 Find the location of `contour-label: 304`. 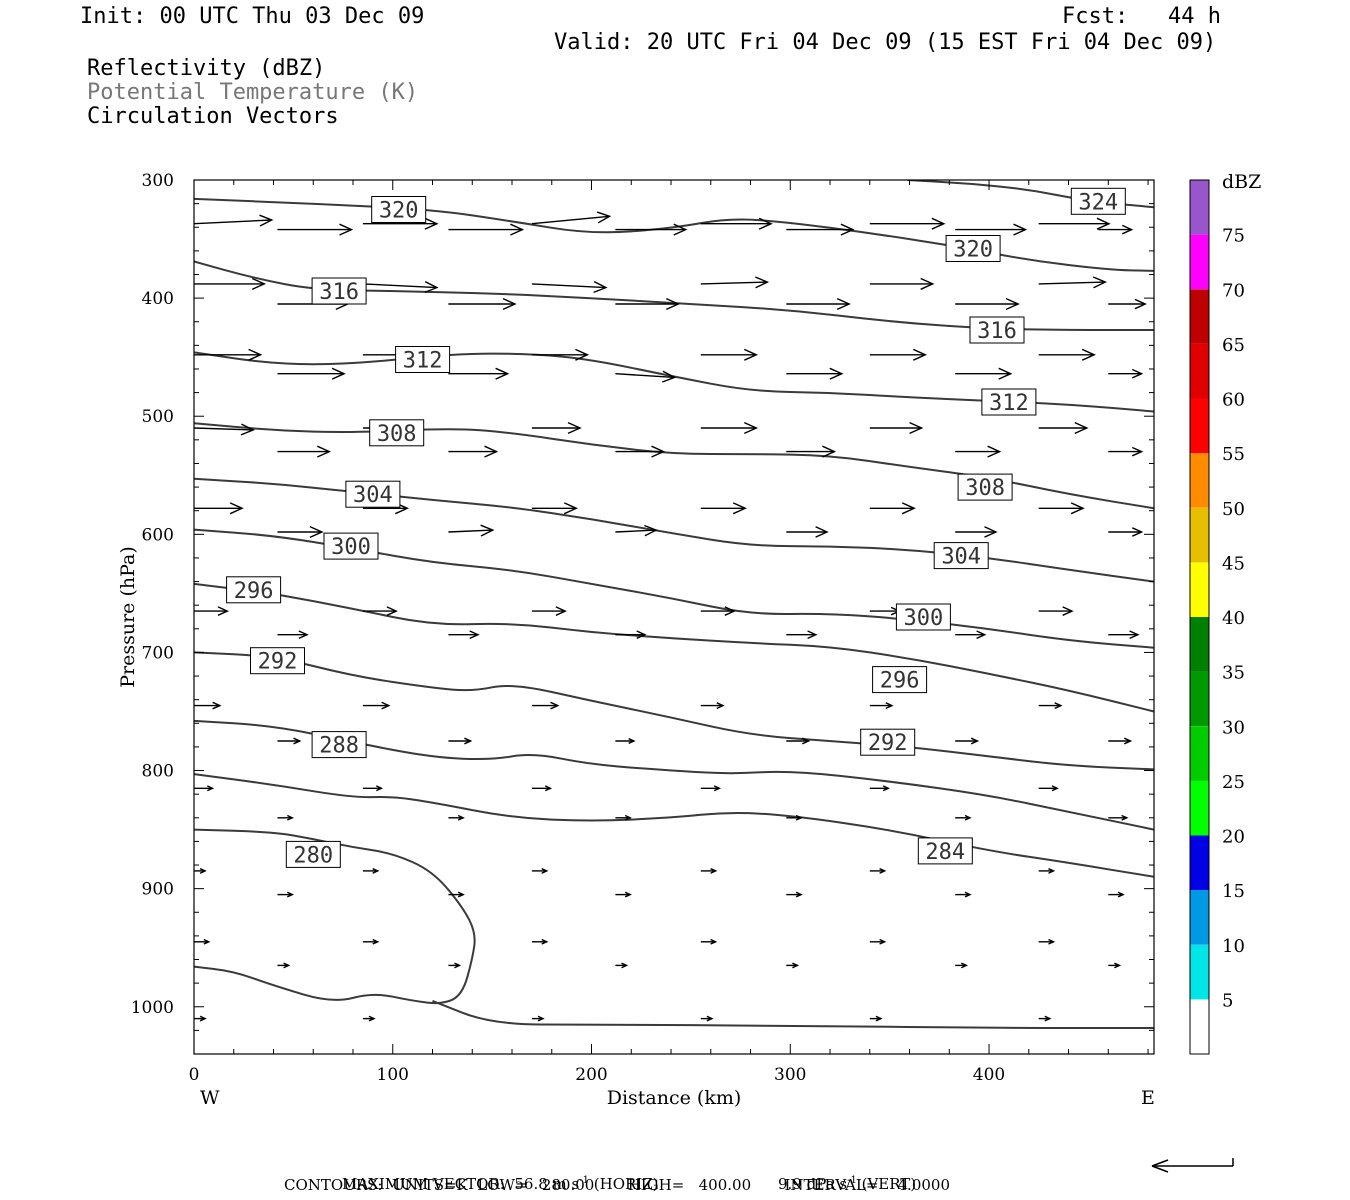

contour-label: 304 is located at coordinates (961, 557).